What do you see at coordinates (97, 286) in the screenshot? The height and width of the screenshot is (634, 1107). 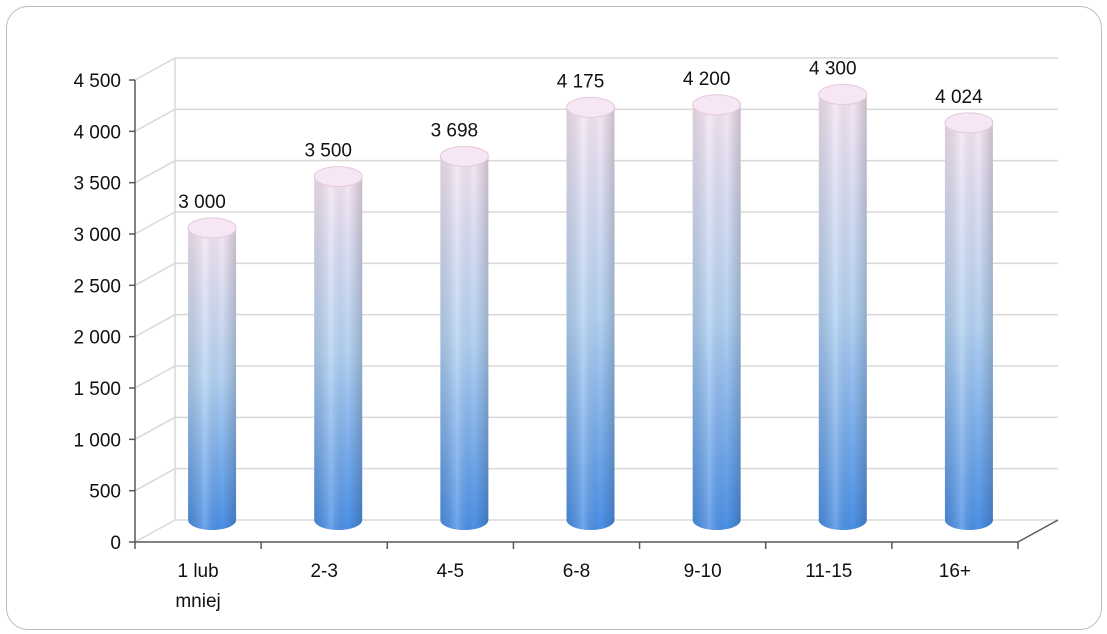 I see `y-tick-label: 2 500` at bounding box center [97, 286].